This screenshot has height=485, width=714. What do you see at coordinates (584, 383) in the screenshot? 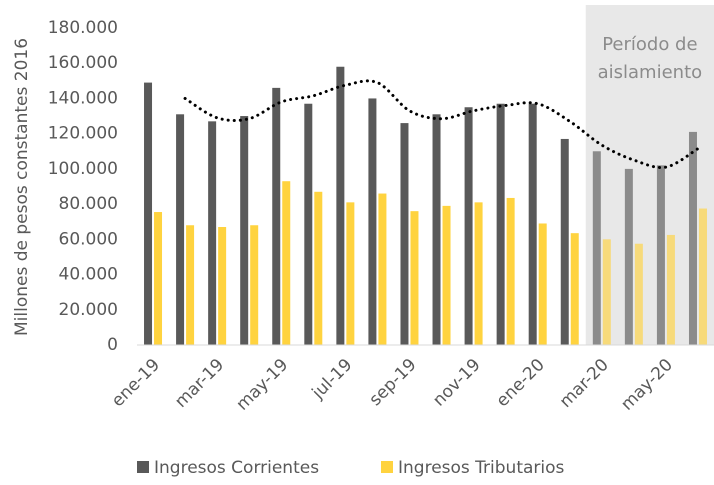
I see `x-tick-label: mar-20` at bounding box center [584, 383].